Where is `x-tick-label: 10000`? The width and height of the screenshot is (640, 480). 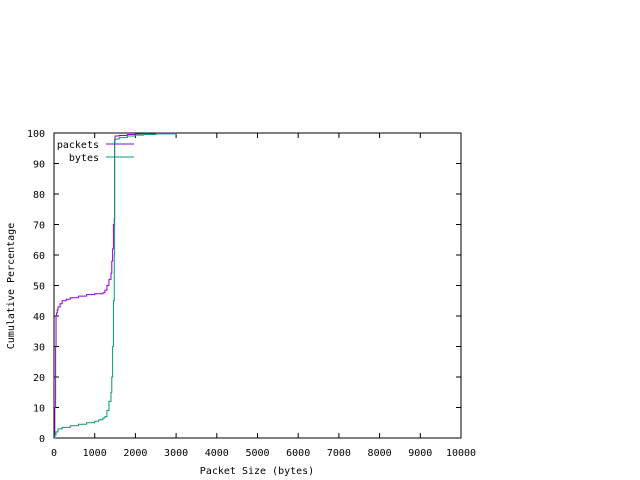
x-tick-label: 10000 is located at coordinates (461, 453).